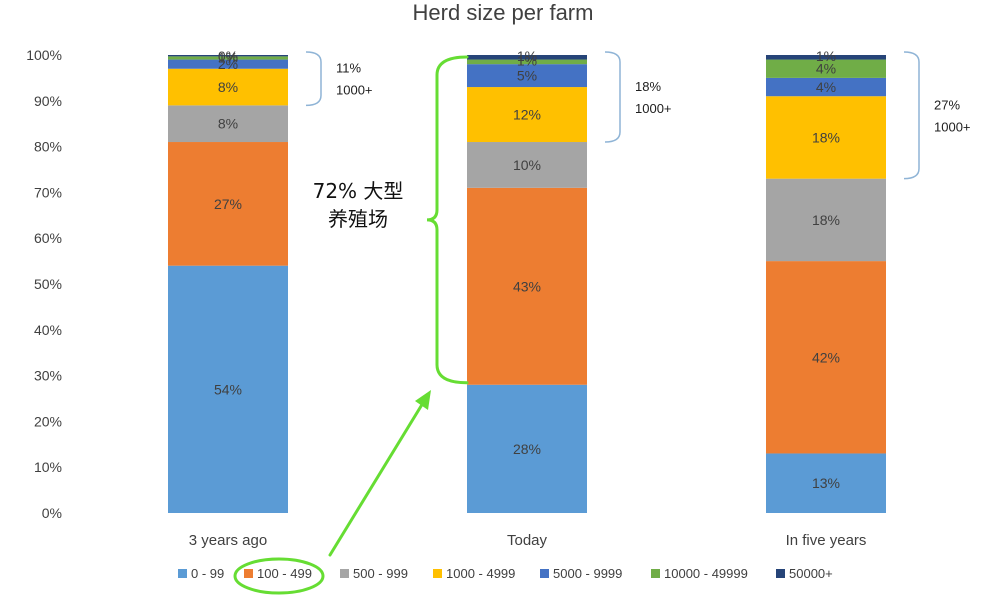 This screenshot has width=995, height=600. I want to click on green-callout: 72% 大型 养殖场, so click(391, 306).